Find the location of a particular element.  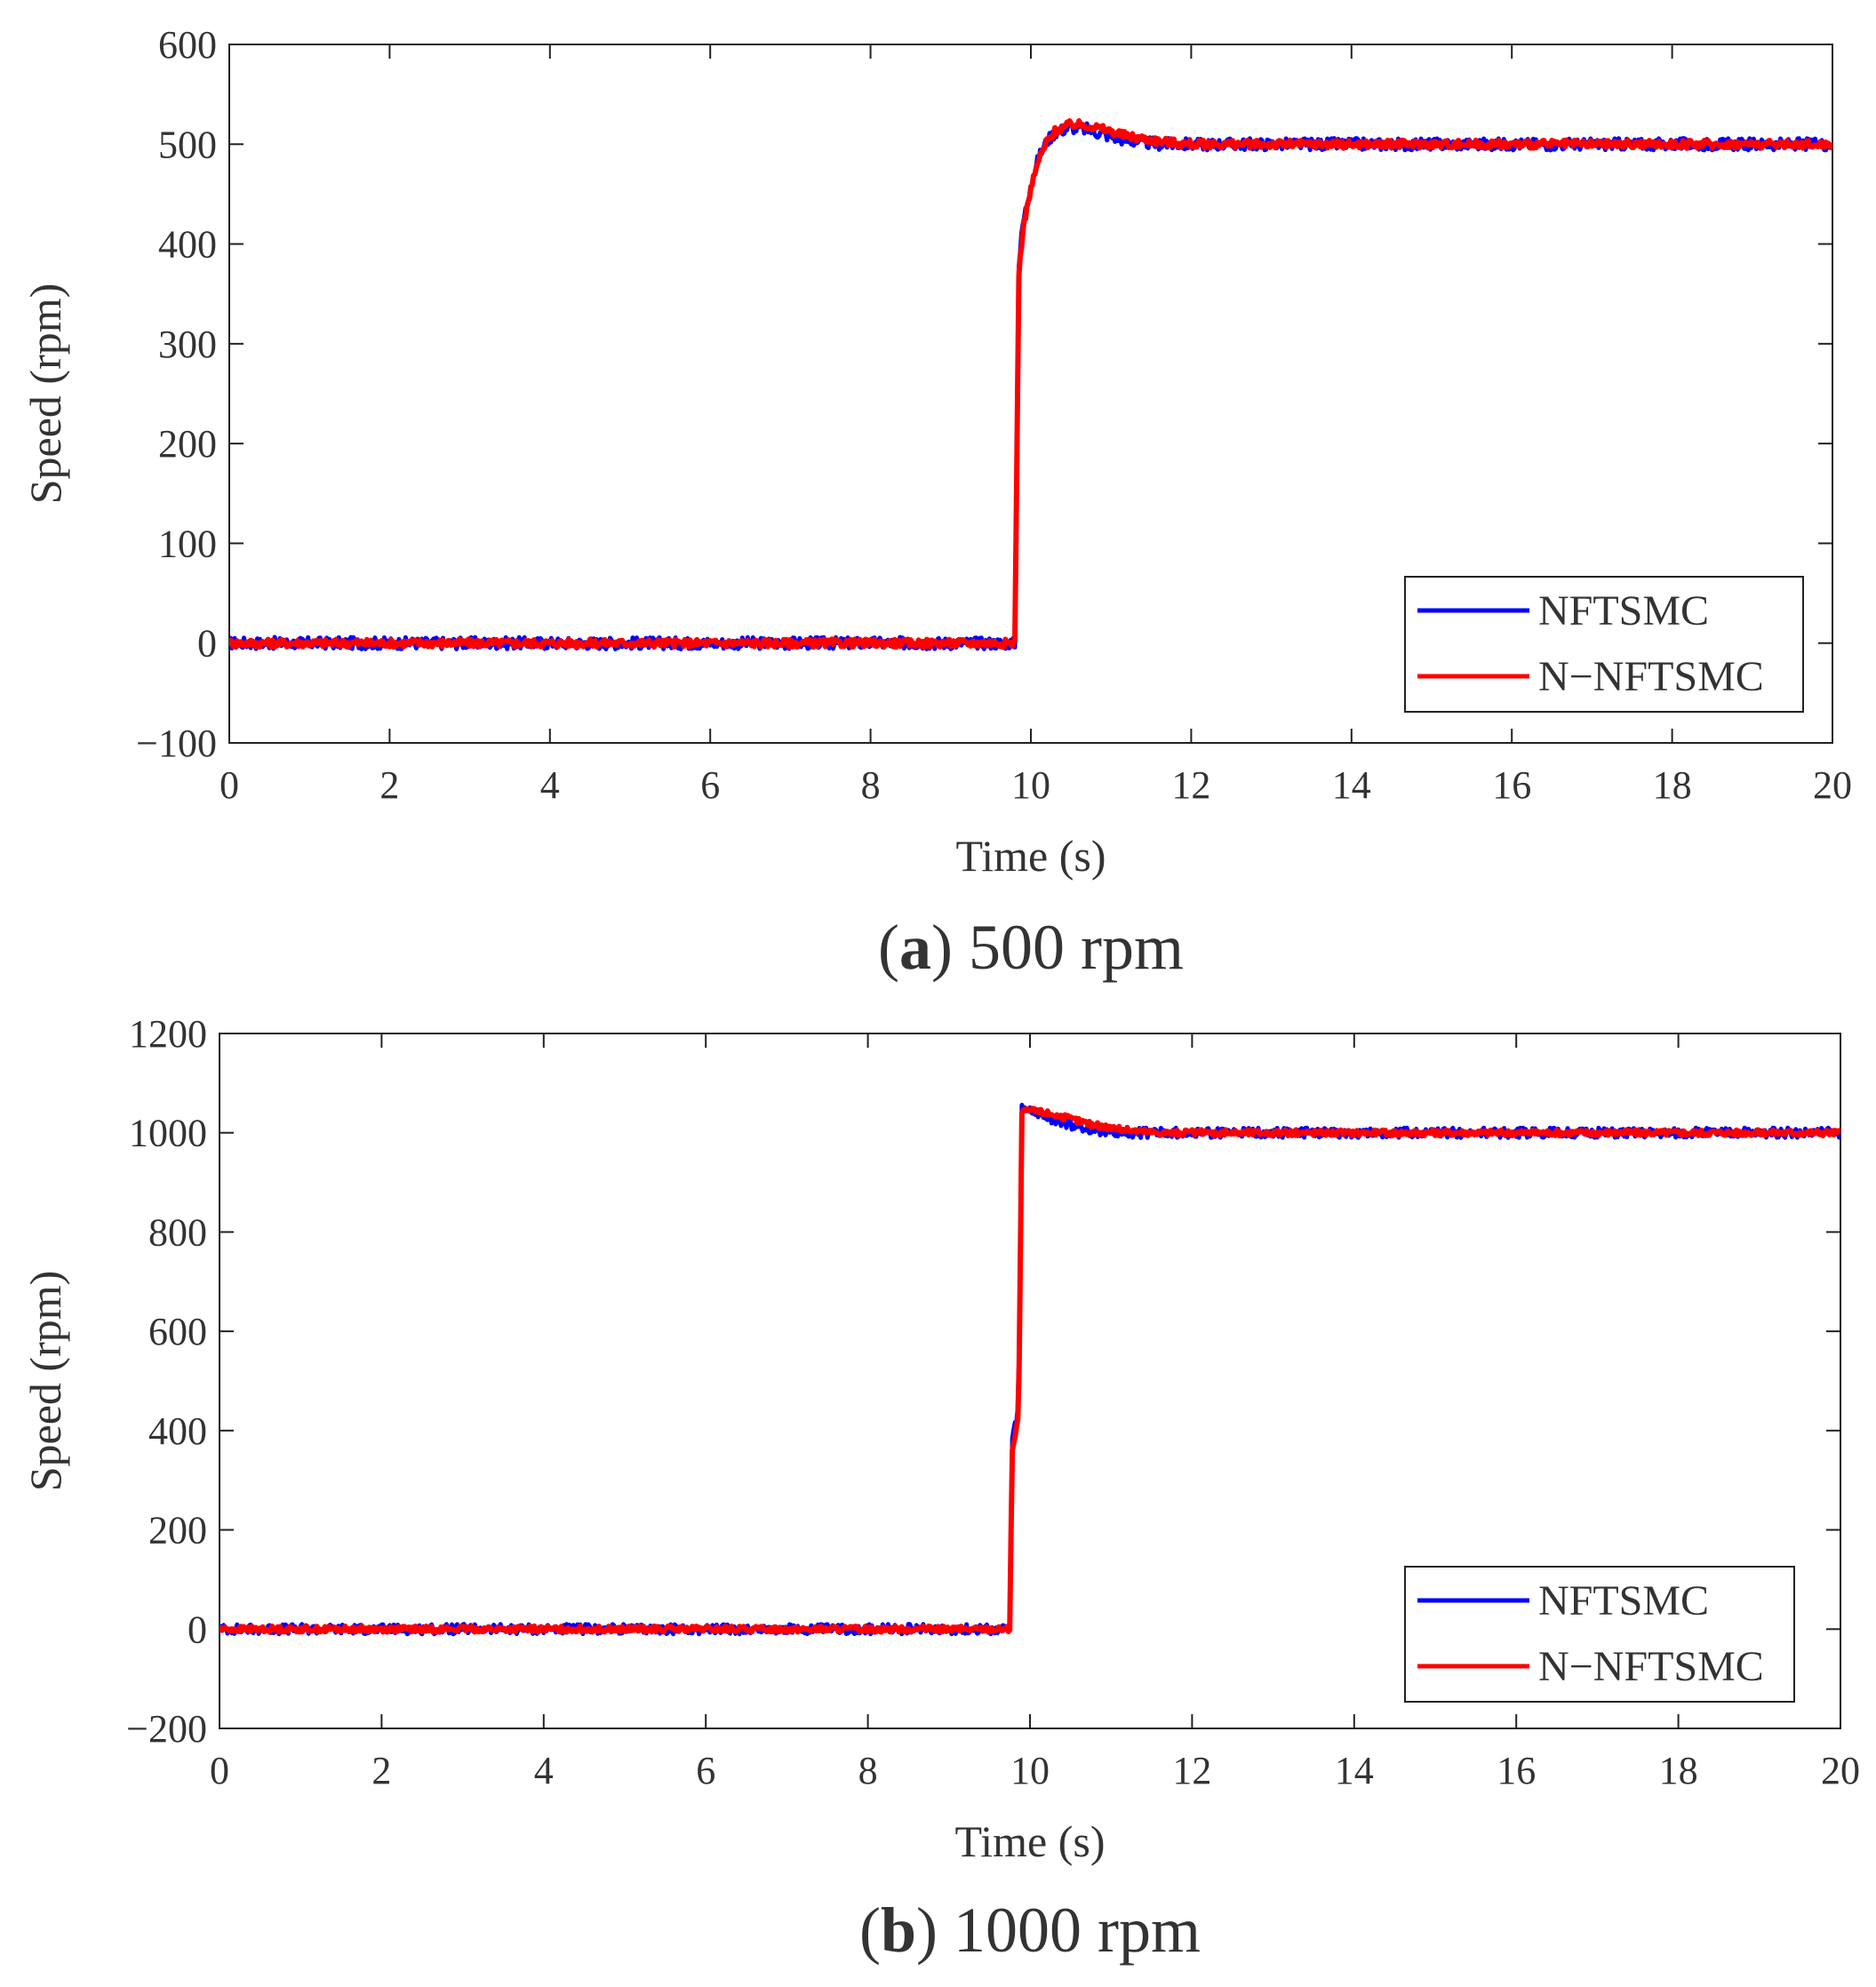

y-tick-label: 1200 is located at coordinates (168, 1034).